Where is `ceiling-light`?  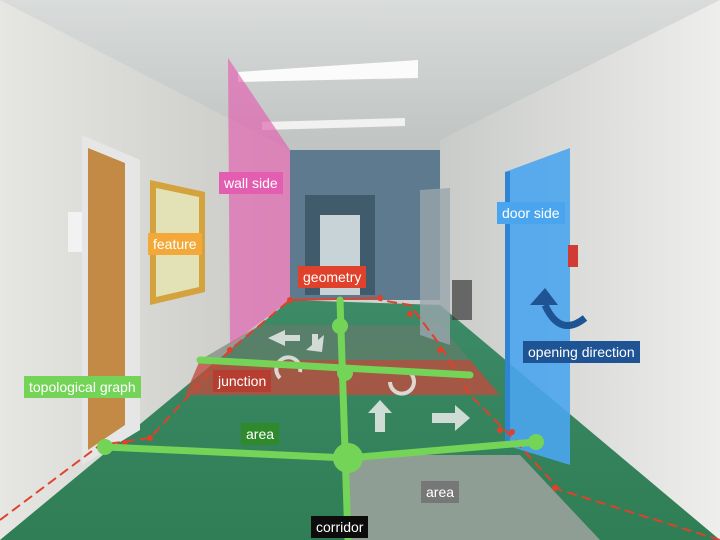 ceiling-light is located at coordinates (328, 71).